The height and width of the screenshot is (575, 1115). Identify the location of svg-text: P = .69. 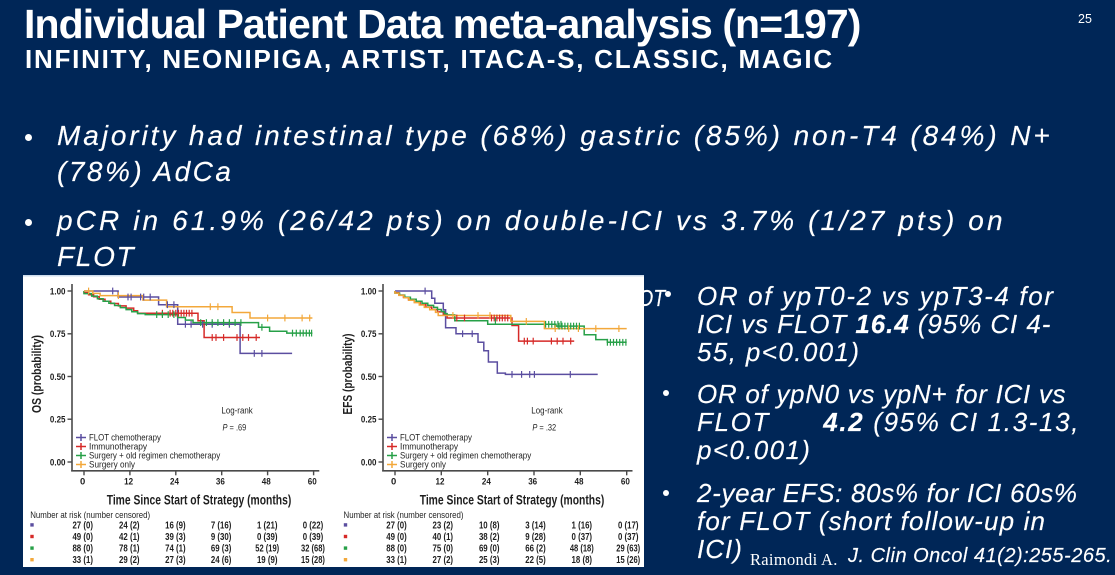
(235, 427).